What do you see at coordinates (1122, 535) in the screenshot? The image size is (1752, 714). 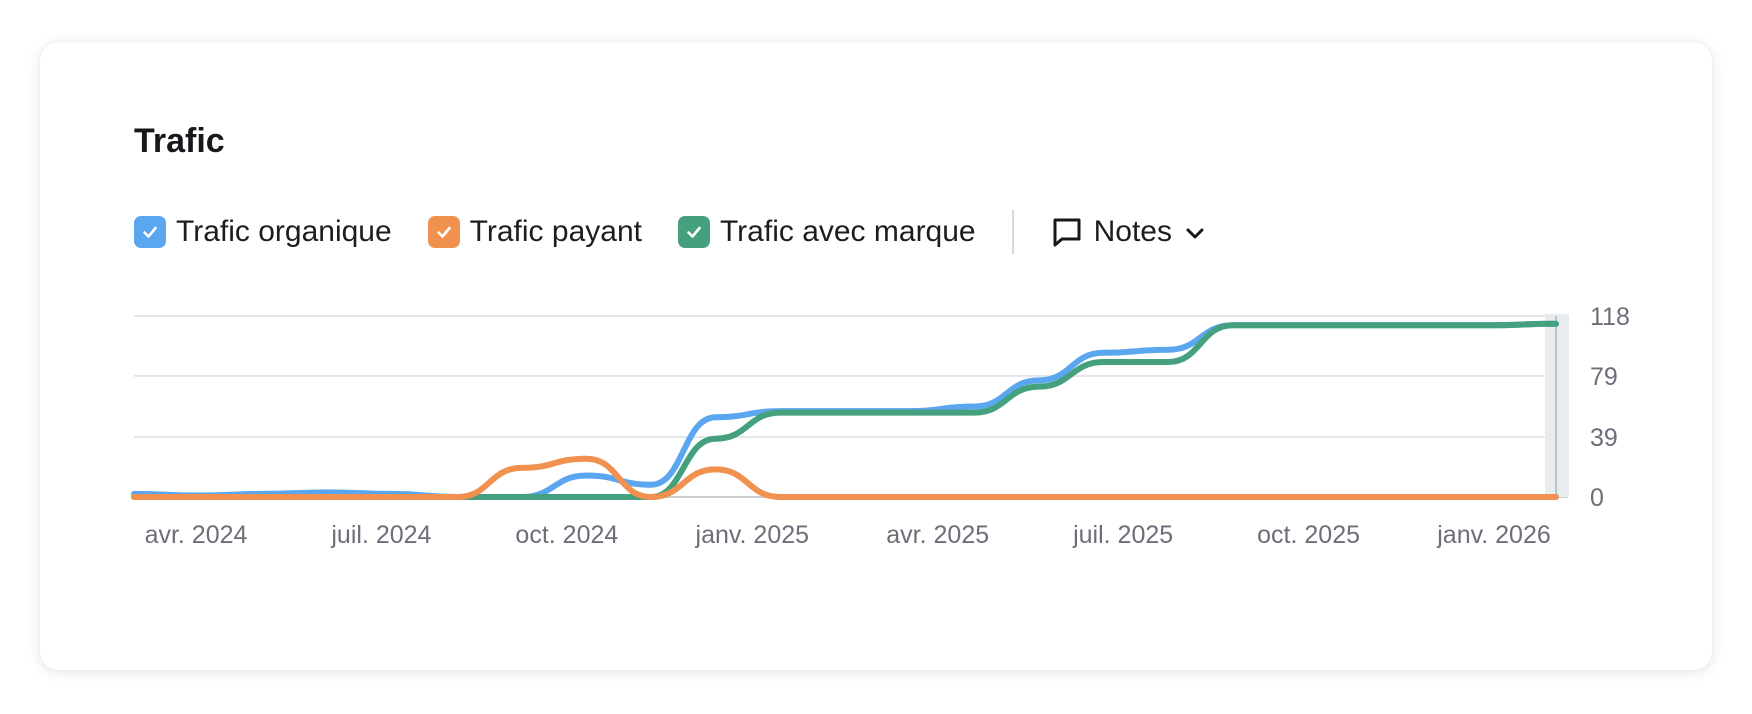 I see `x-tick-label: juil. 2025` at bounding box center [1122, 535].